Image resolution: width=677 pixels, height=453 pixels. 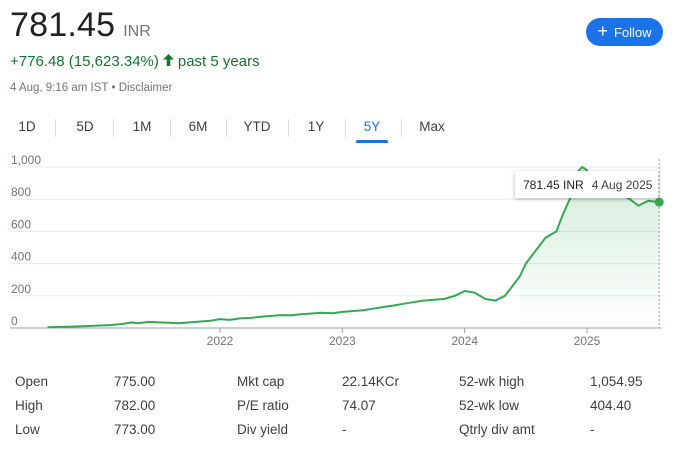 I want to click on quote-meta: 4 Aug, 9:16 am IST • Disclaimer, so click(x=91, y=88).